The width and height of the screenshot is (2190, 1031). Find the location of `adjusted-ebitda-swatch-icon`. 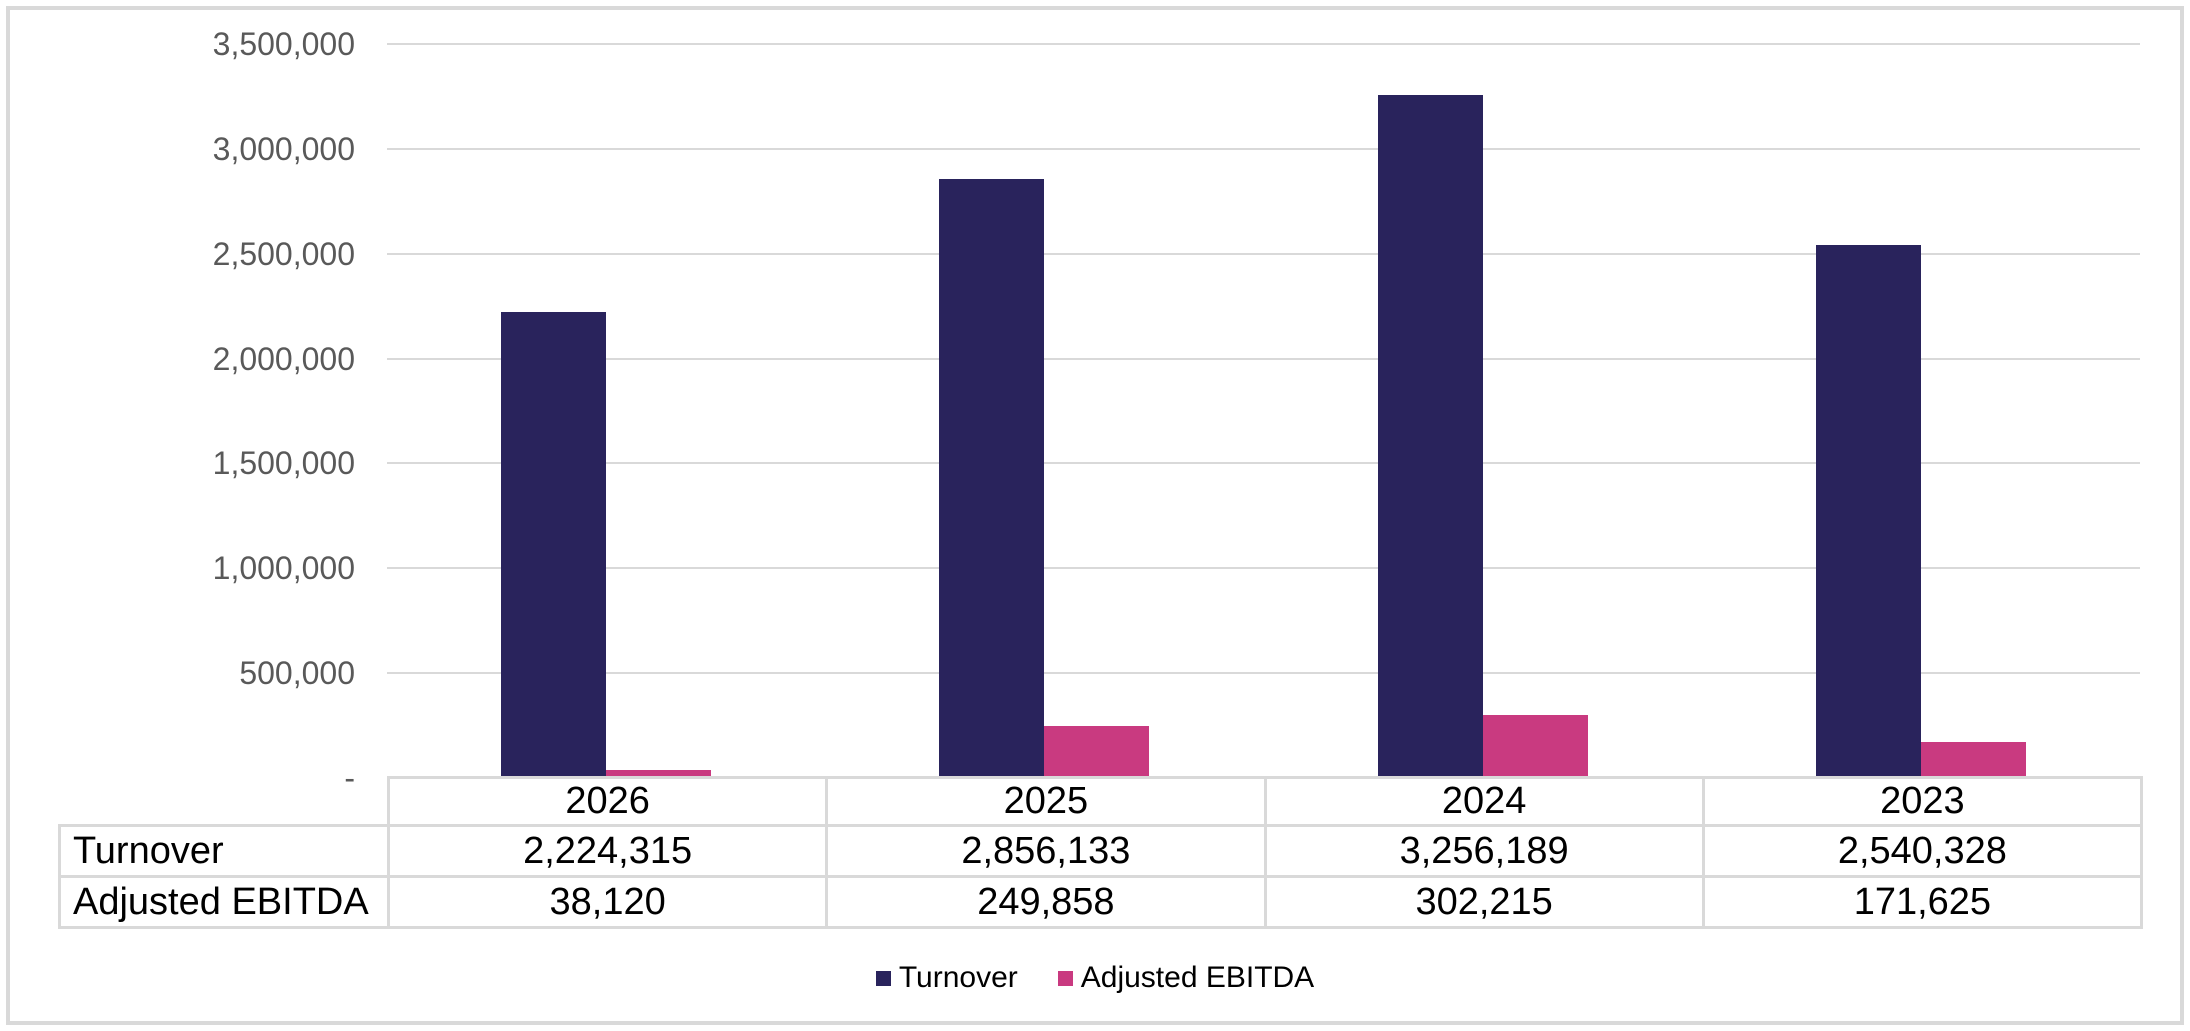

adjusted-ebitda-swatch-icon is located at coordinates (1065, 978).